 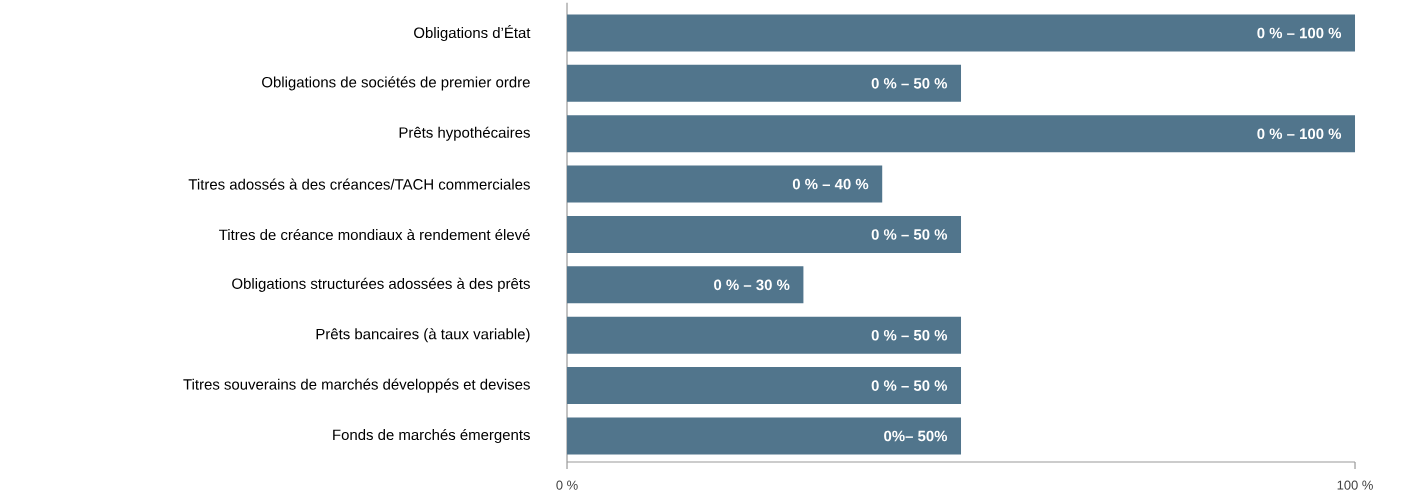 I want to click on y-tick-label: Obligations d’État, so click(x=472, y=33).